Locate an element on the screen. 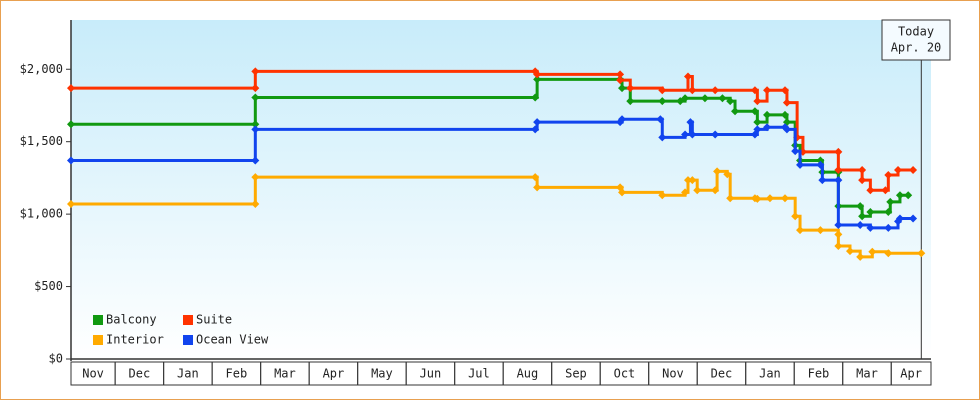 Image resolution: width=980 pixels, height=400 pixels. y-tick-label: $2,000 is located at coordinates (41, 69).